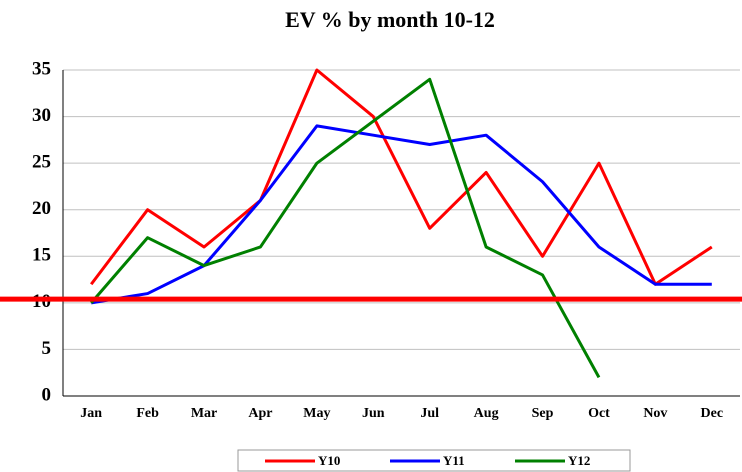 The image size is (742, 472). What do you see at coordinates (454, 460) in the screenshot?
I see `legend-label: Y11` at bounding box center [454, 460].